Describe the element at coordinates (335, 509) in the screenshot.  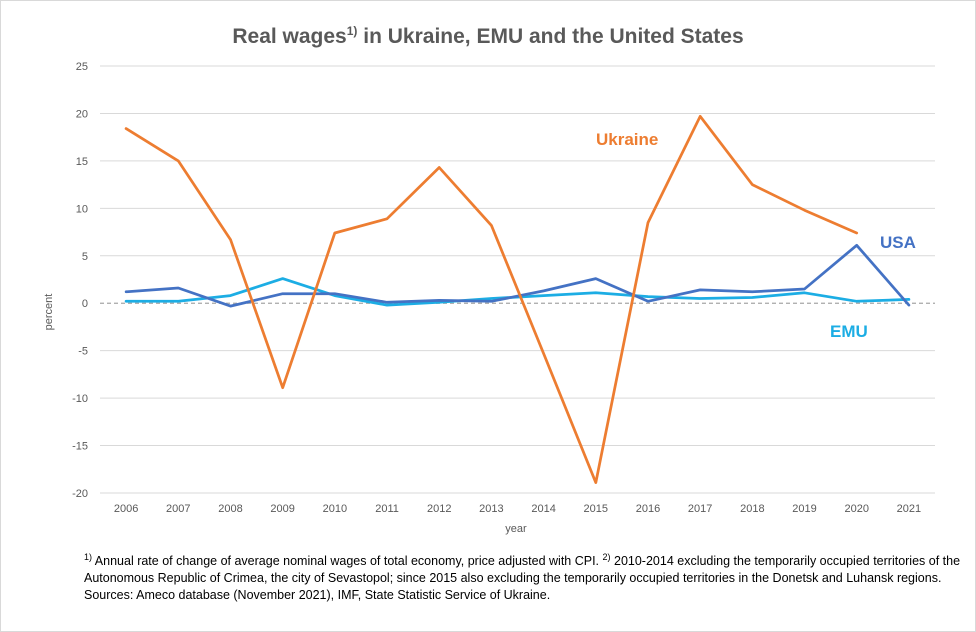
I see `x-tick-label: 2010` at that location.